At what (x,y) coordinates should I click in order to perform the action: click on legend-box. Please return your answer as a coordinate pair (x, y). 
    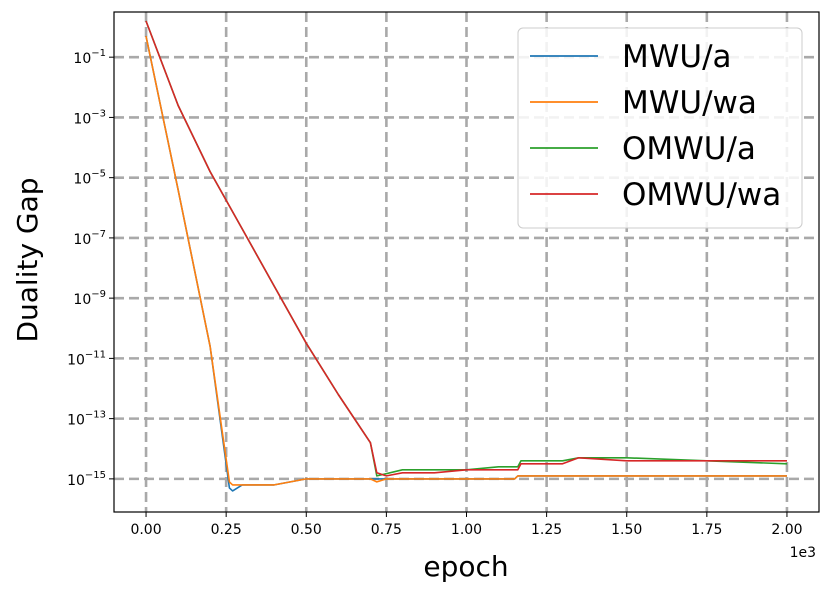
    Looking at the image, I should click on (660, 128).